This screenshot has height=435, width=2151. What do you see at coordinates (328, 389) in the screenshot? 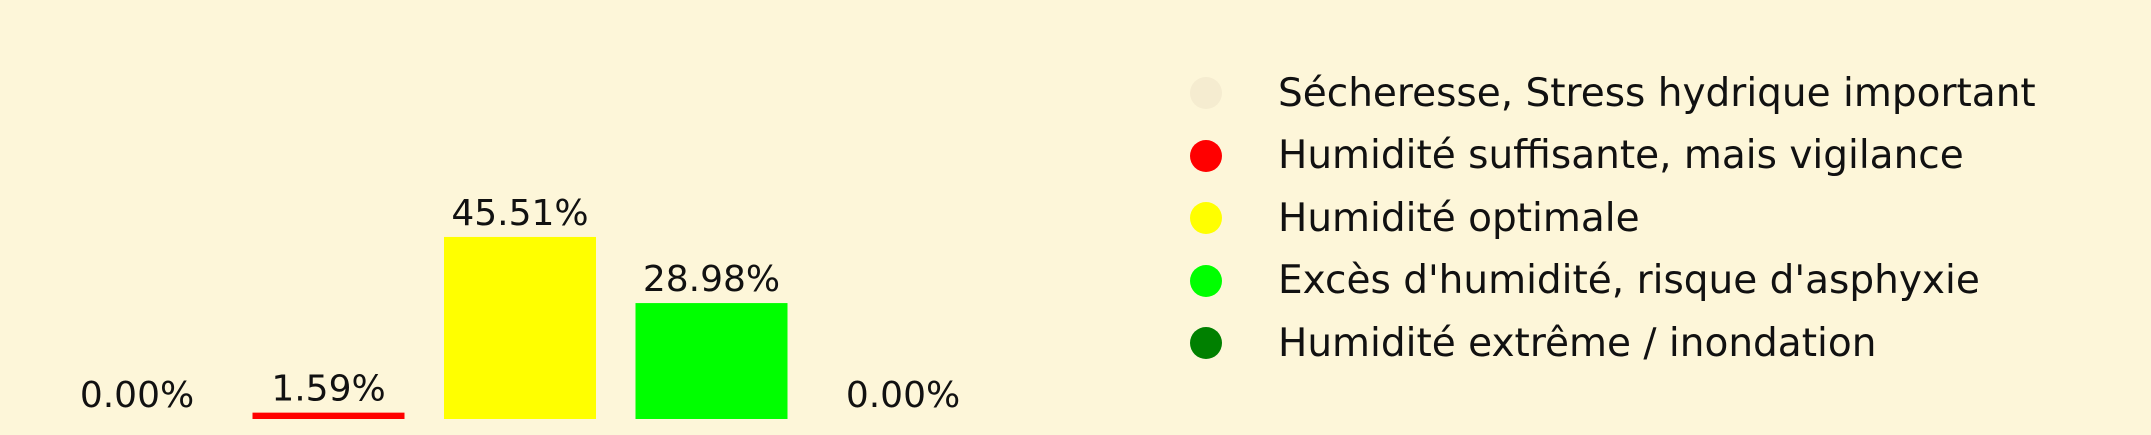
I see `bar-label-1: 1.59%` at bounding box center [328, 389].